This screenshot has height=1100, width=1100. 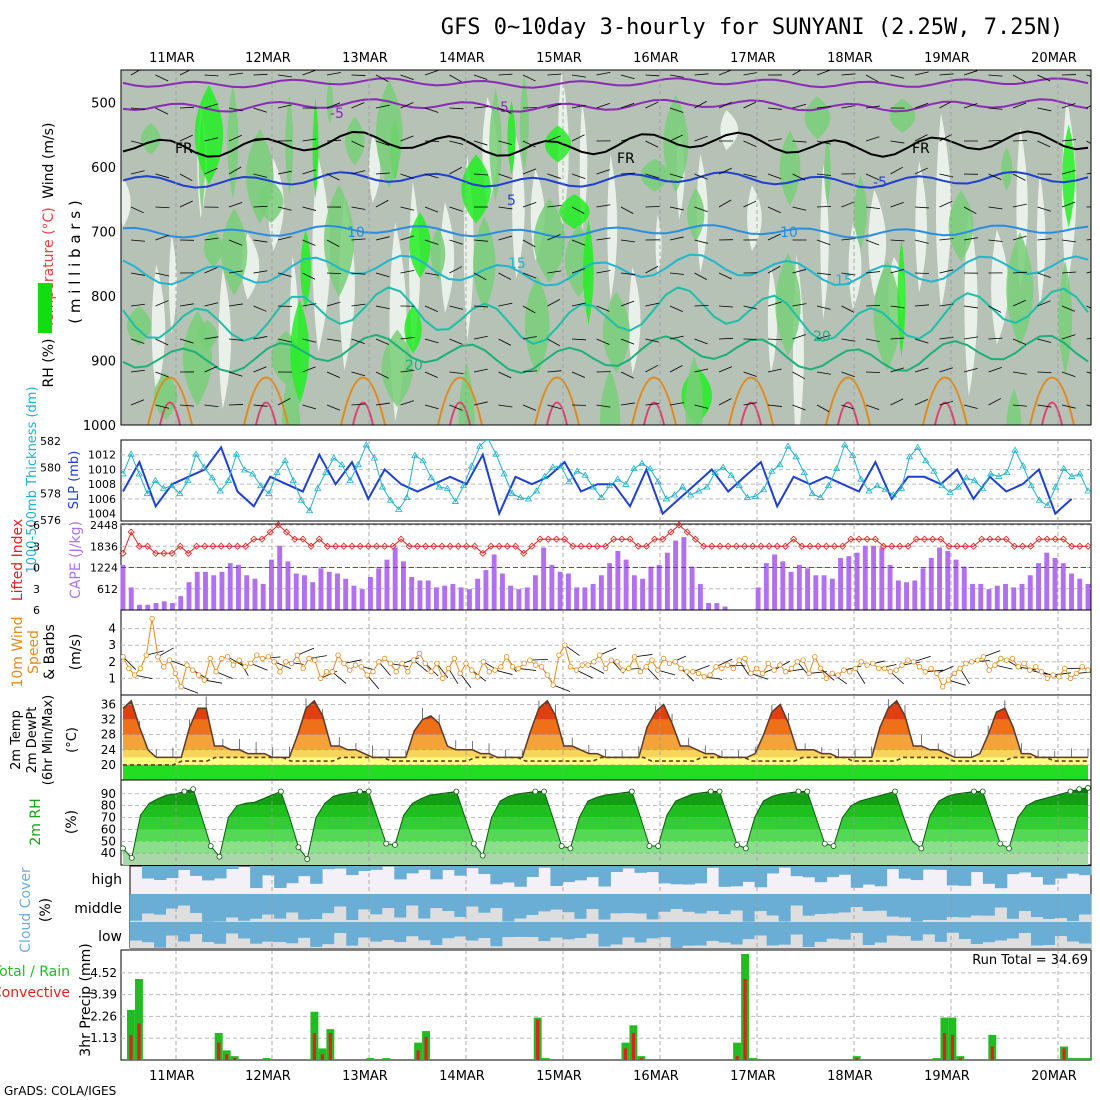 I want to click on pressure-tick-label: 800, so click(x=103, y=297).